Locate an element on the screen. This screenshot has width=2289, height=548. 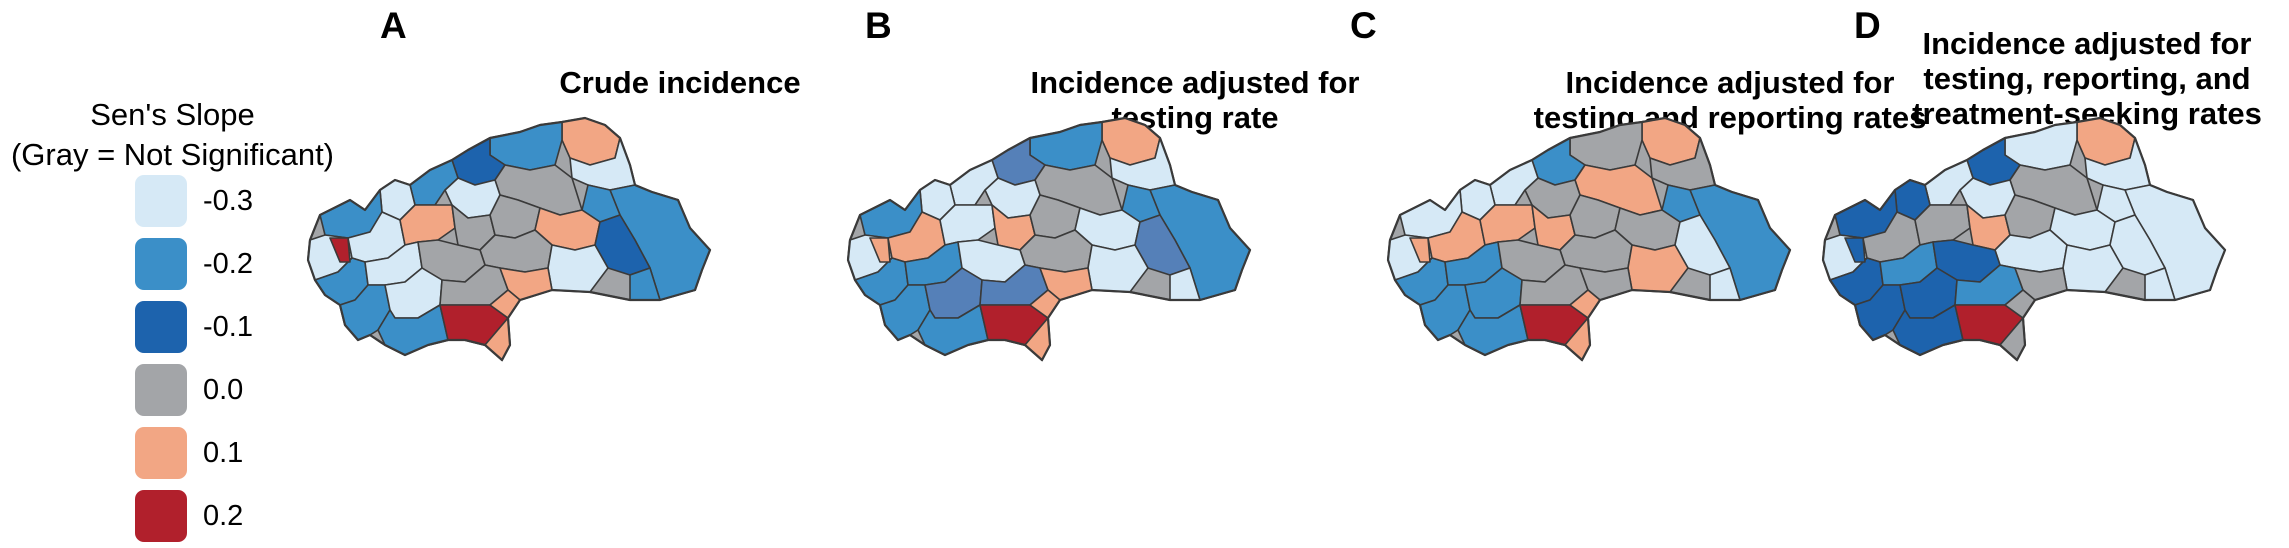
legend-label: 0.0 is located at coordinates (223, 390).